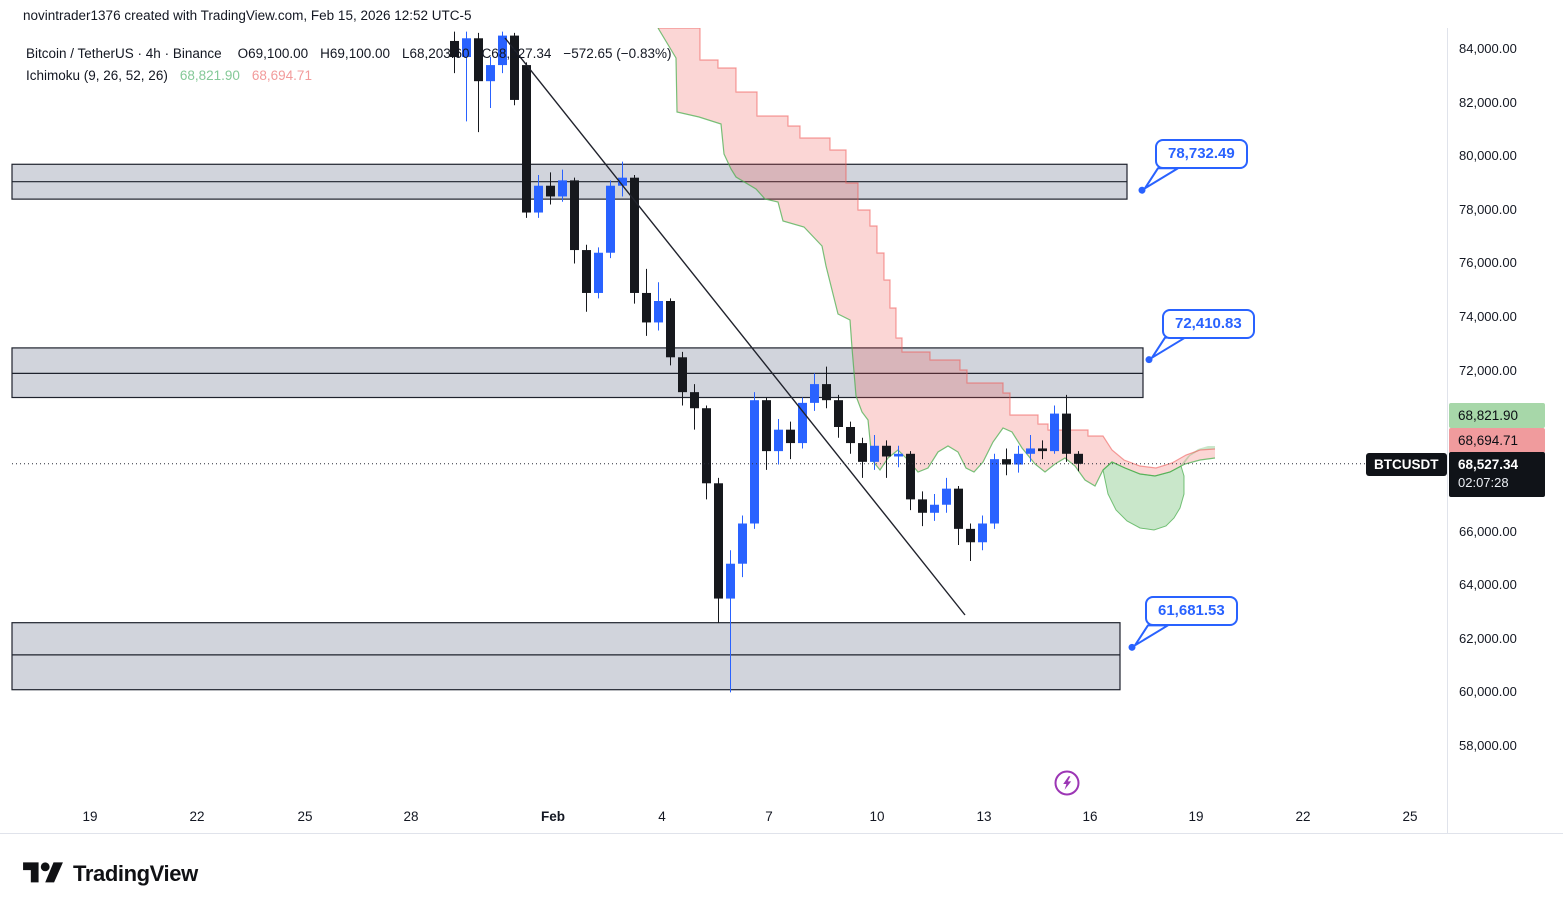 The image size is (1563, 915). Describe the element at coordinates (1488, 638) in the screenshot. I see `price-axis-label: 62,000.00` at that location.